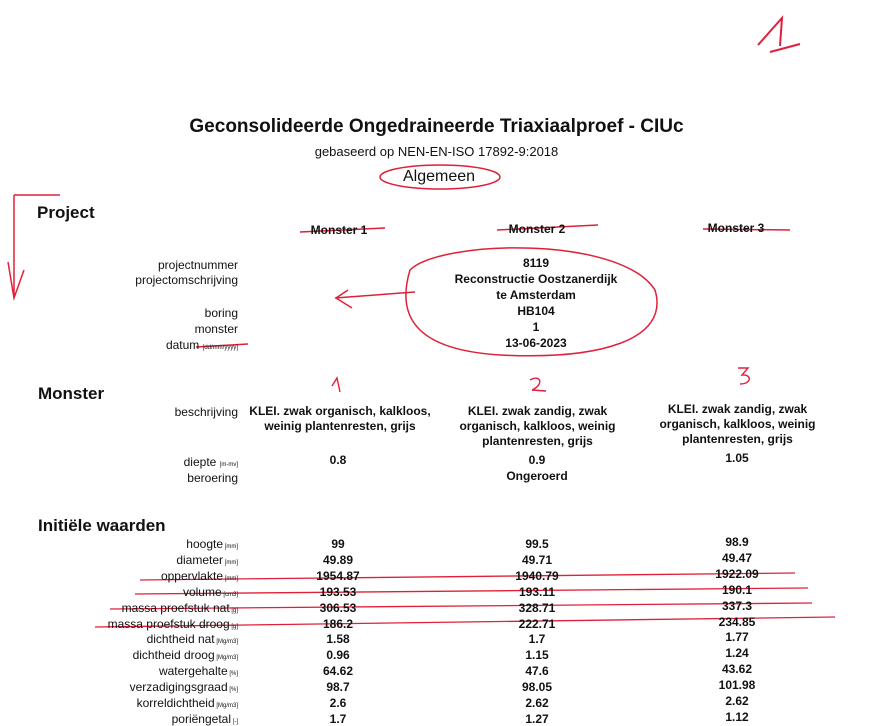 The width and height of the screenshot is (873, 726). I want to click on row-value-monster-3: 98.9, so click(737, 542).